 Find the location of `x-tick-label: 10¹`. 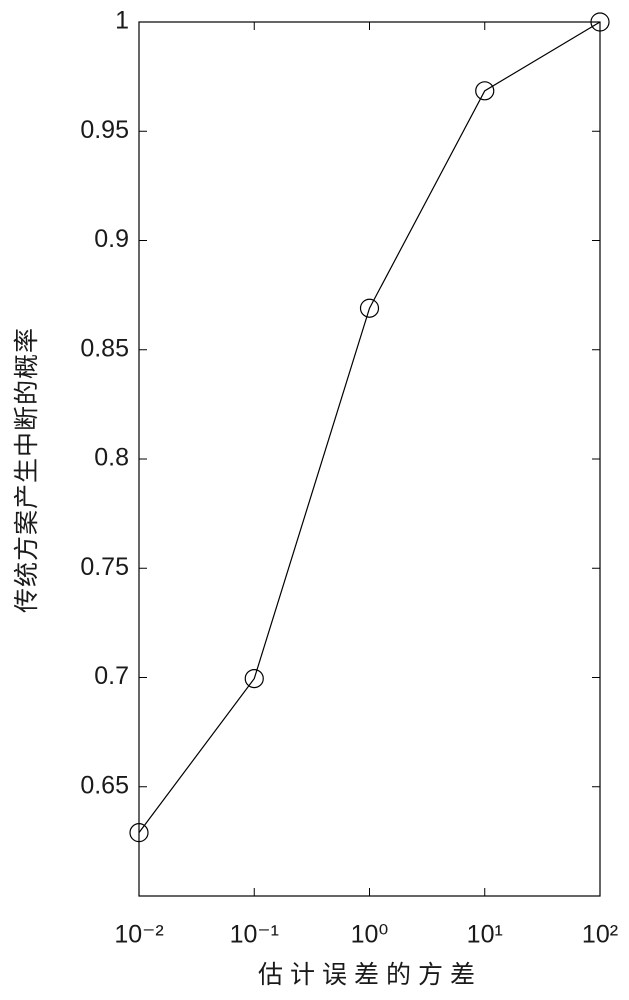

x-tick-label: 10¹ is located at coordinates (485, 935).